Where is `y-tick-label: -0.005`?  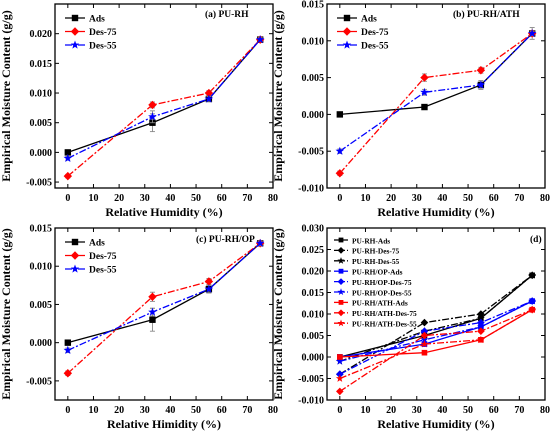
y-tick-label: -0.005 is located at coordinates (311, 152).